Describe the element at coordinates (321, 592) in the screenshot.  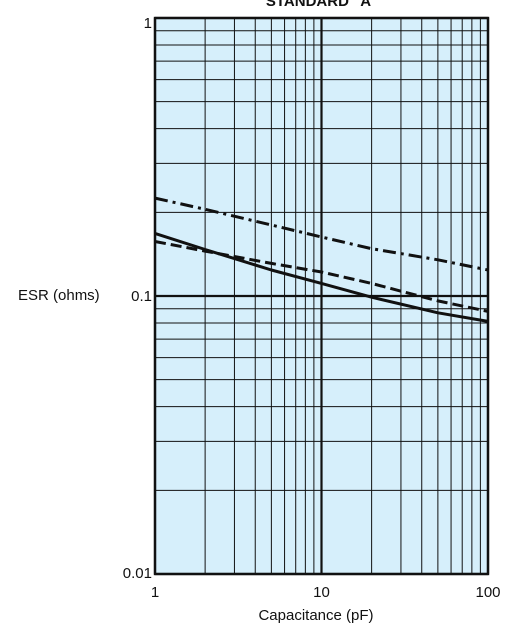
I see `x-tick-label: 10` at that location.